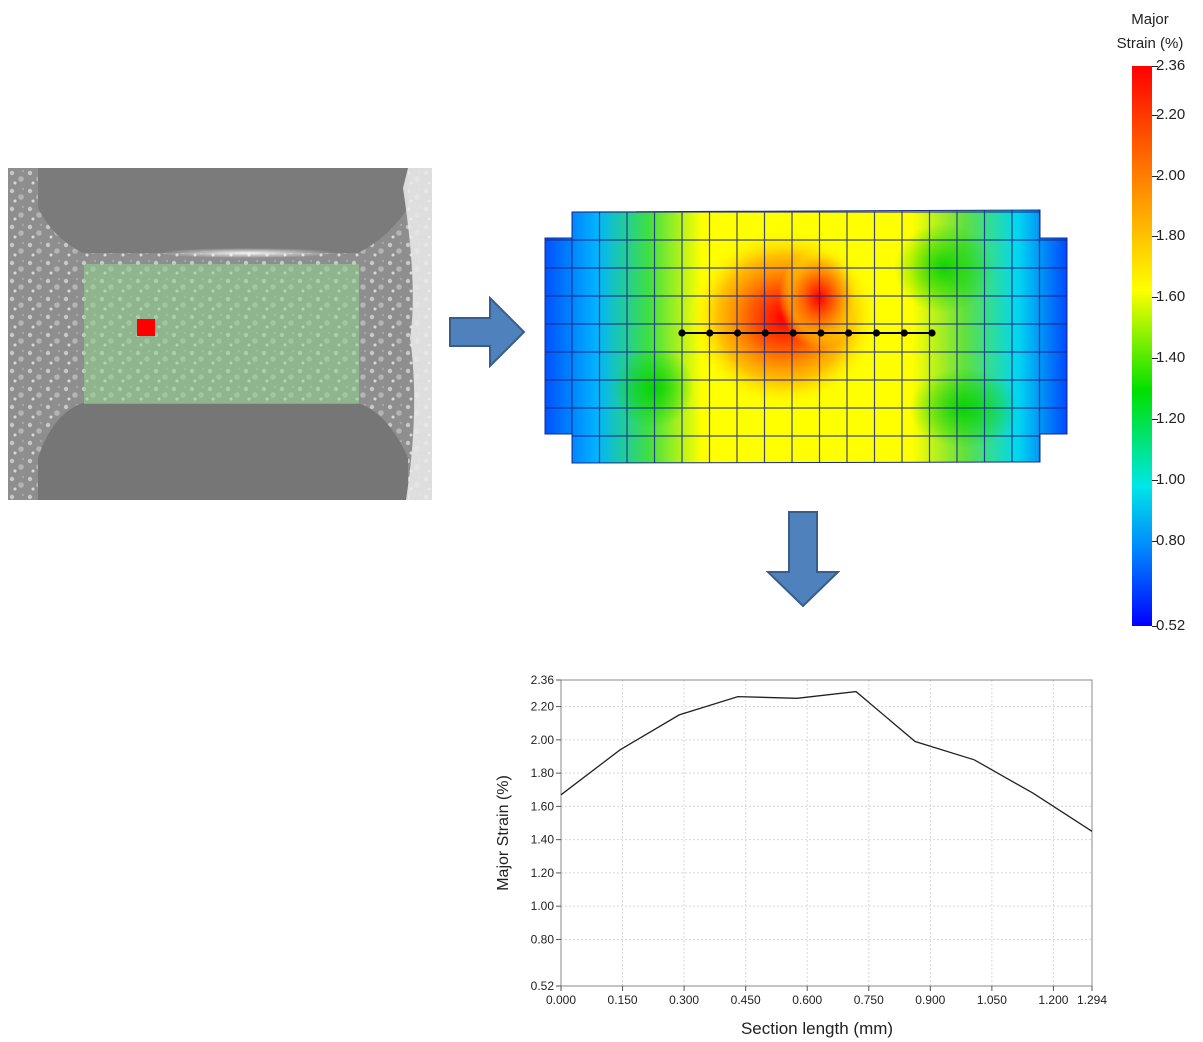  Describe the element at coordinates (817, 1028) in the screenshot. I see `x-axis-label: Section length (mm)` at that location.